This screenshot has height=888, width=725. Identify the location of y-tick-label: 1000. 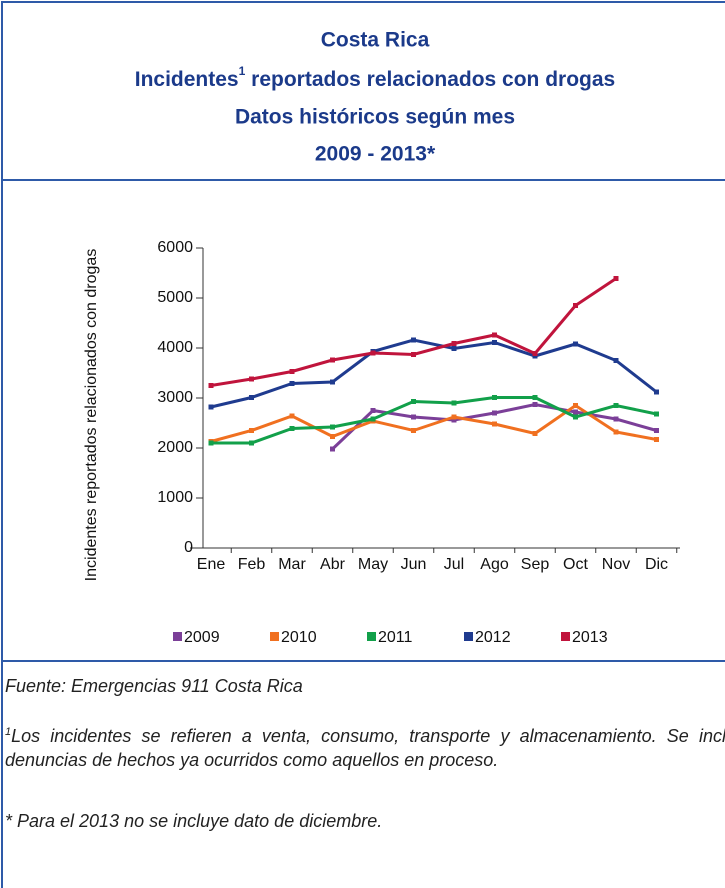
(175, 497).